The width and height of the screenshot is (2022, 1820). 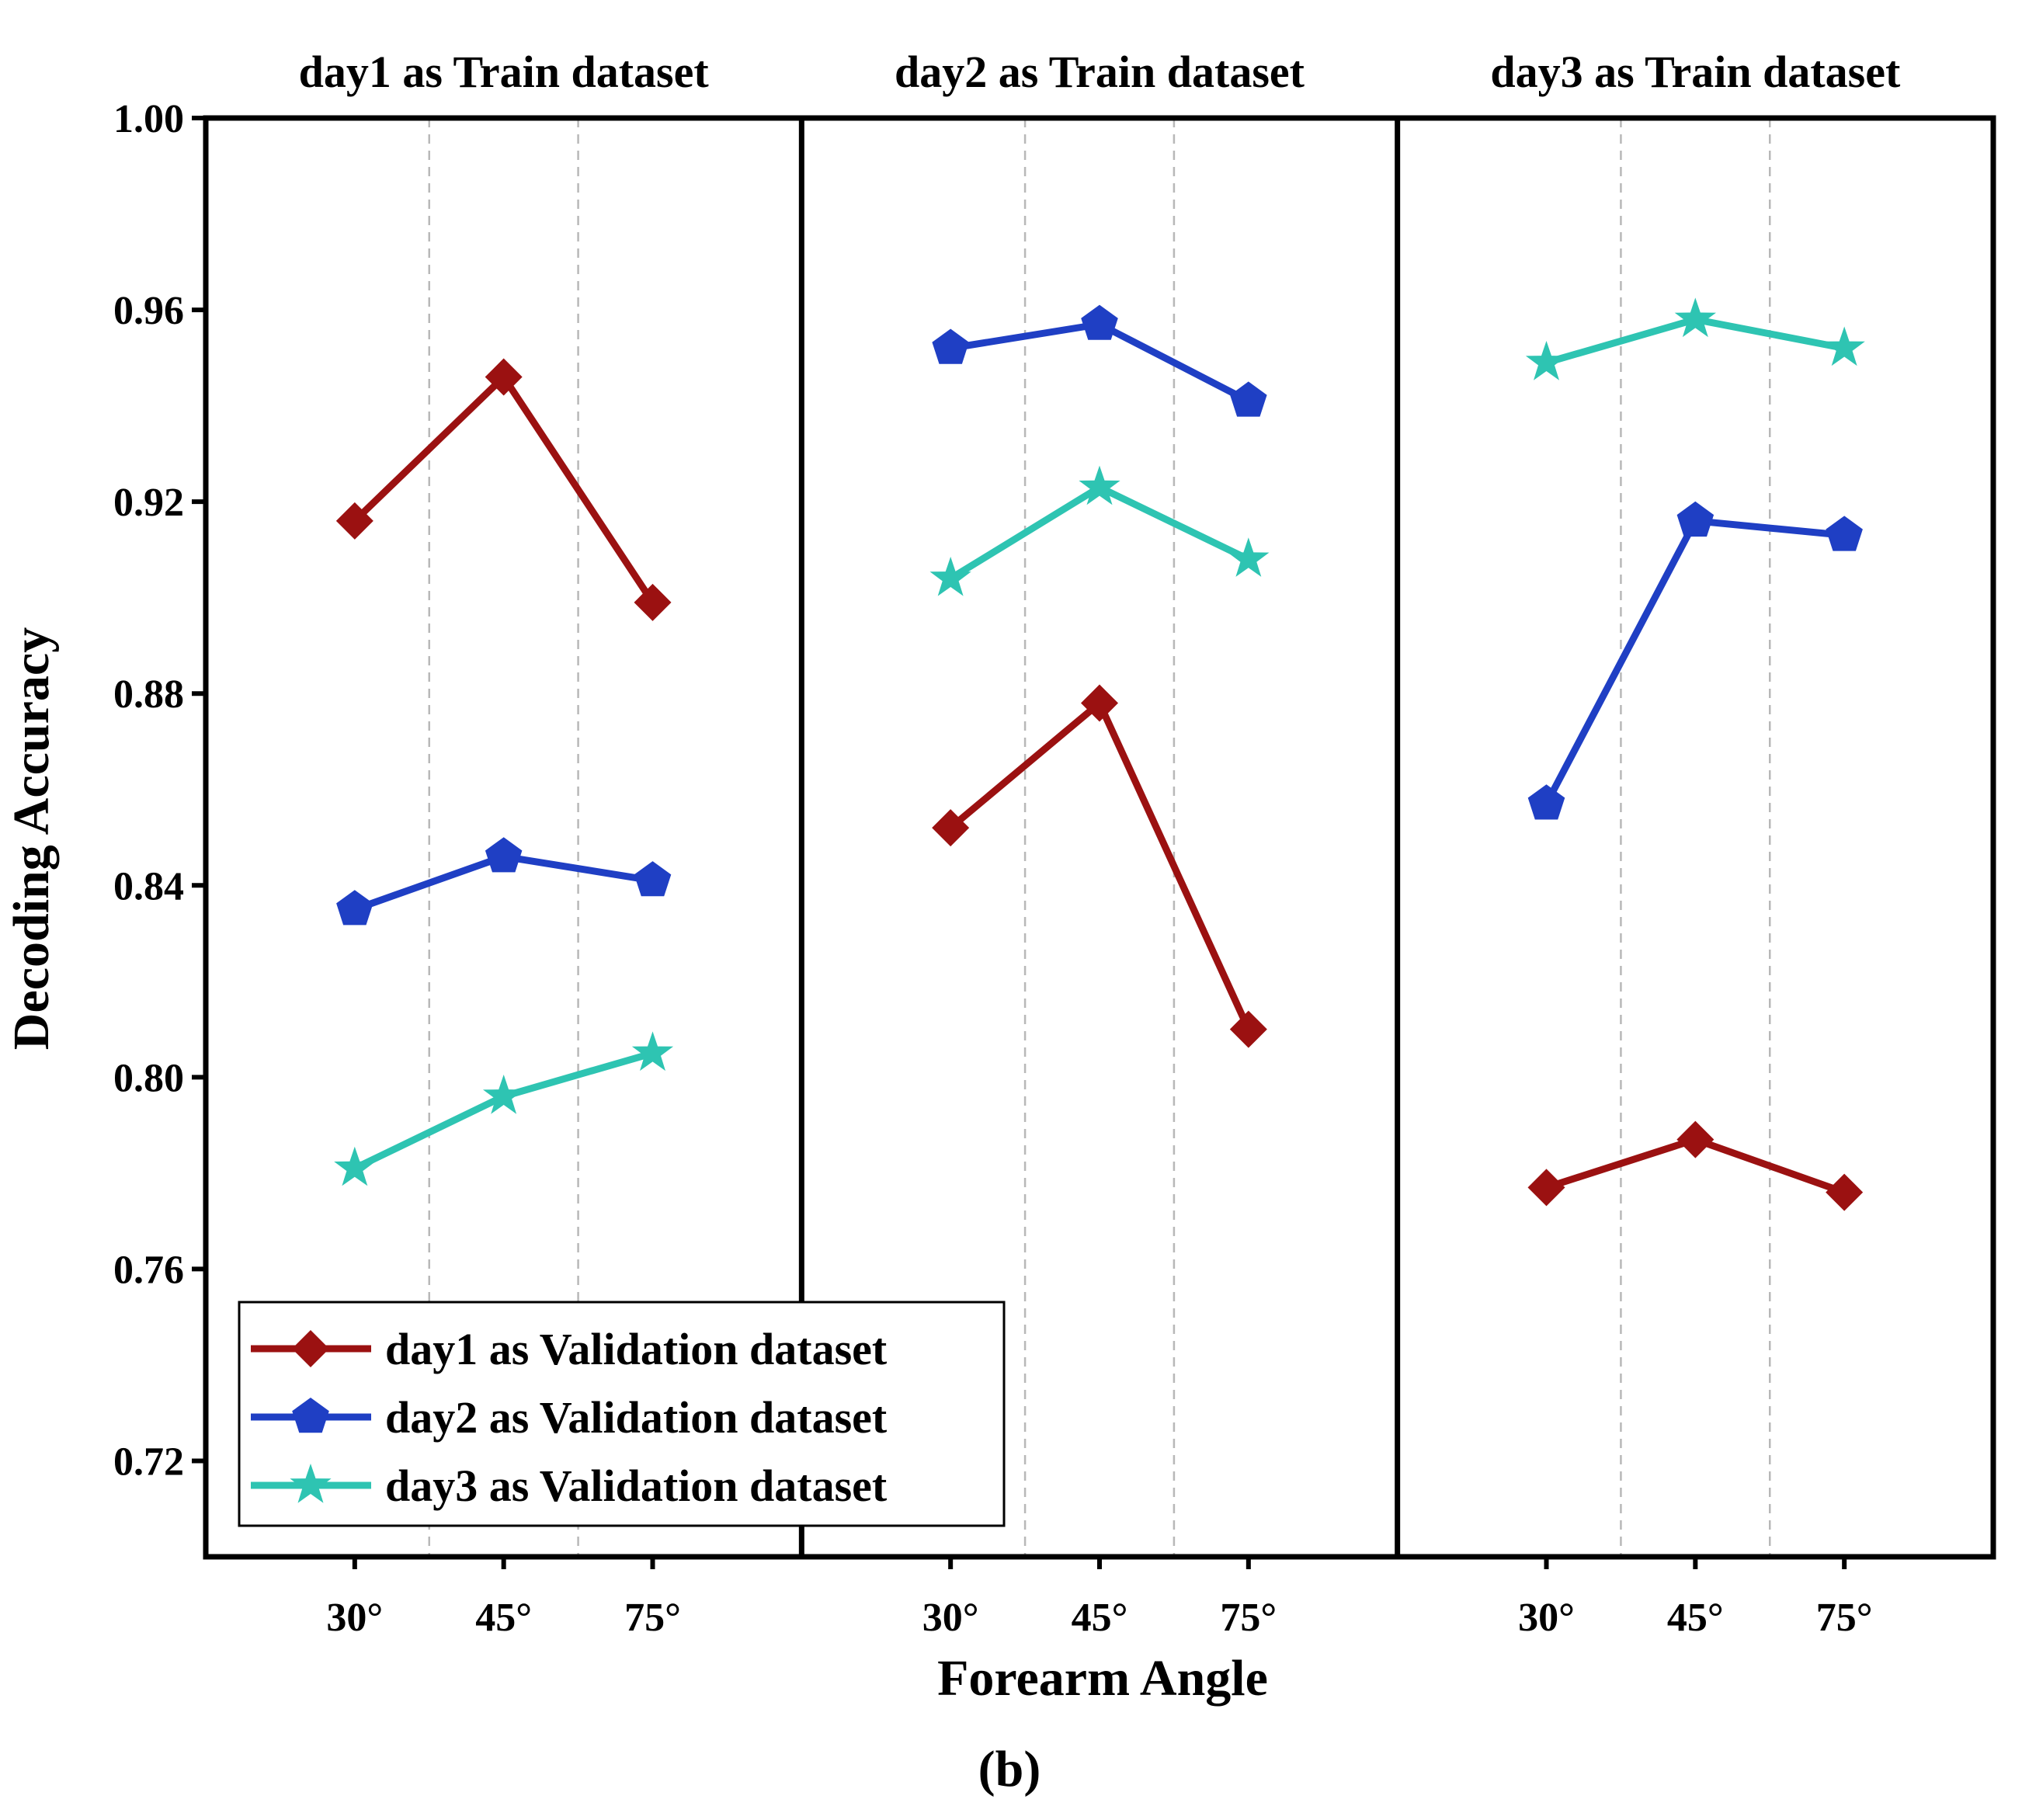 What do you see at coordinates (637, 1418) in the screenshot?
I see `legend-label: day2 as Validation dataset` at bounding box center [637, 1418].